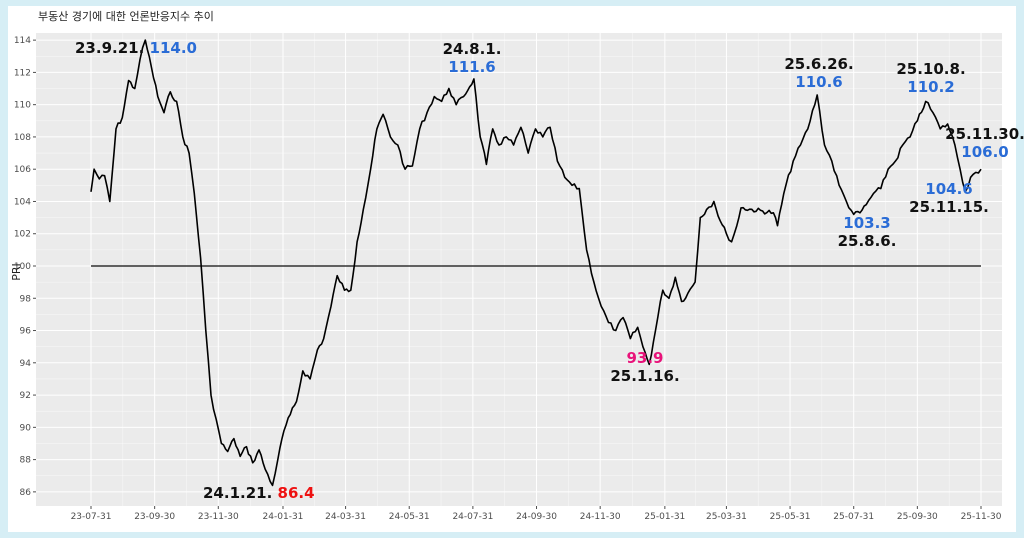  What do you see at coordinates (790, 517) in the screenshot?
I see `x-tick-label: 25-05-31` at bounding box center [790, 517].